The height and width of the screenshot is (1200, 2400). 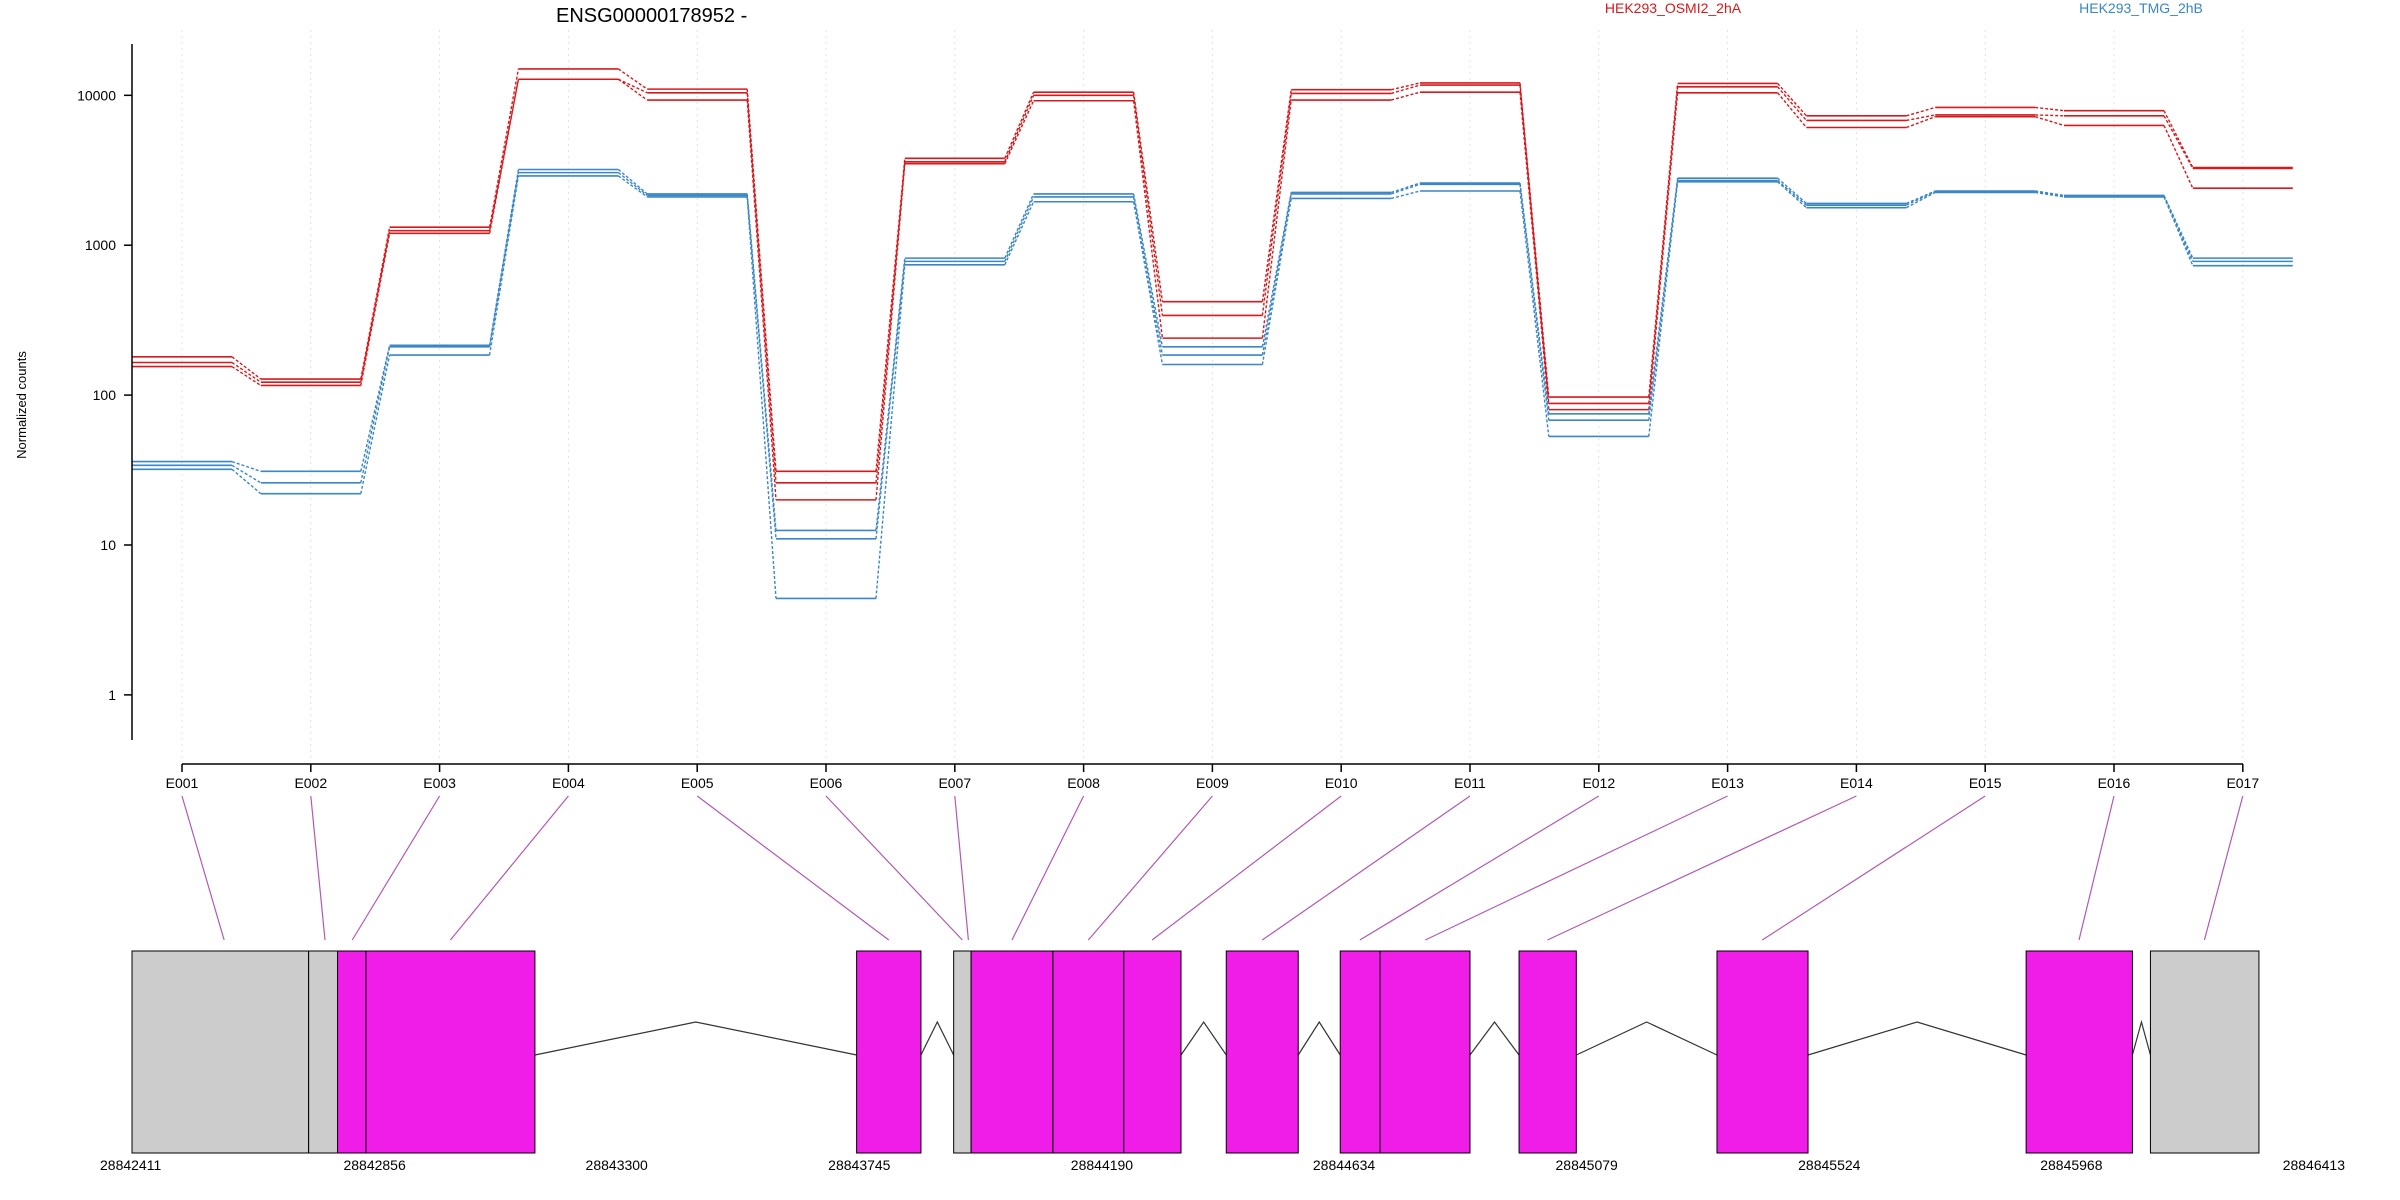 What do you see at coordinates (2141, 8) in the screenshot?
I see `legend-entry-tmg: HEK293_TMG_2hB` at bounding box center [2141, 8].